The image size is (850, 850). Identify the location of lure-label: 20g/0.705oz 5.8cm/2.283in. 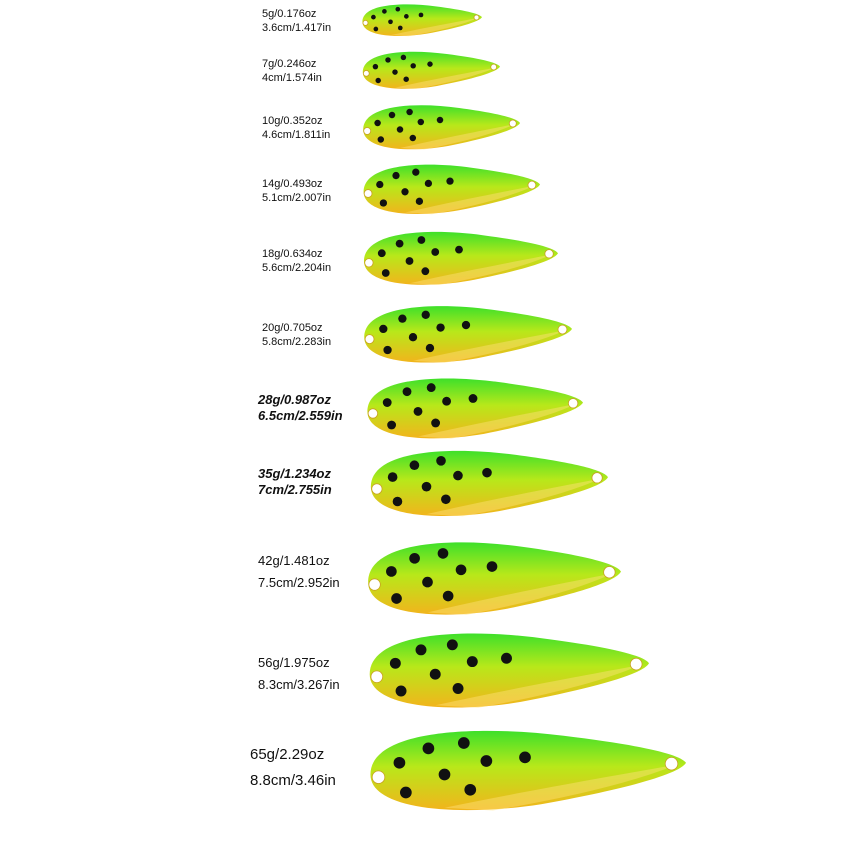
(296, 336).